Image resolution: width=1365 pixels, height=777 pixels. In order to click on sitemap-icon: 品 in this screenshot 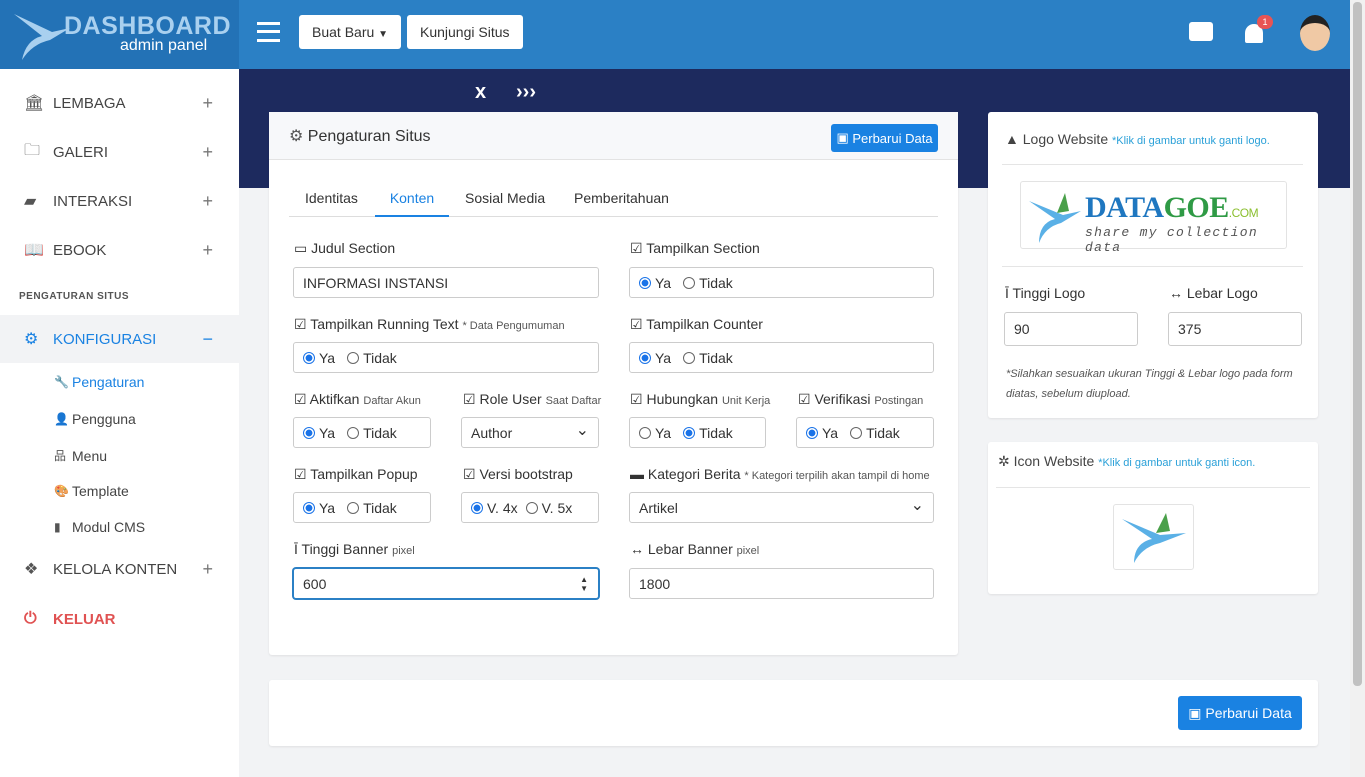, I will do `click(60, 456)`.